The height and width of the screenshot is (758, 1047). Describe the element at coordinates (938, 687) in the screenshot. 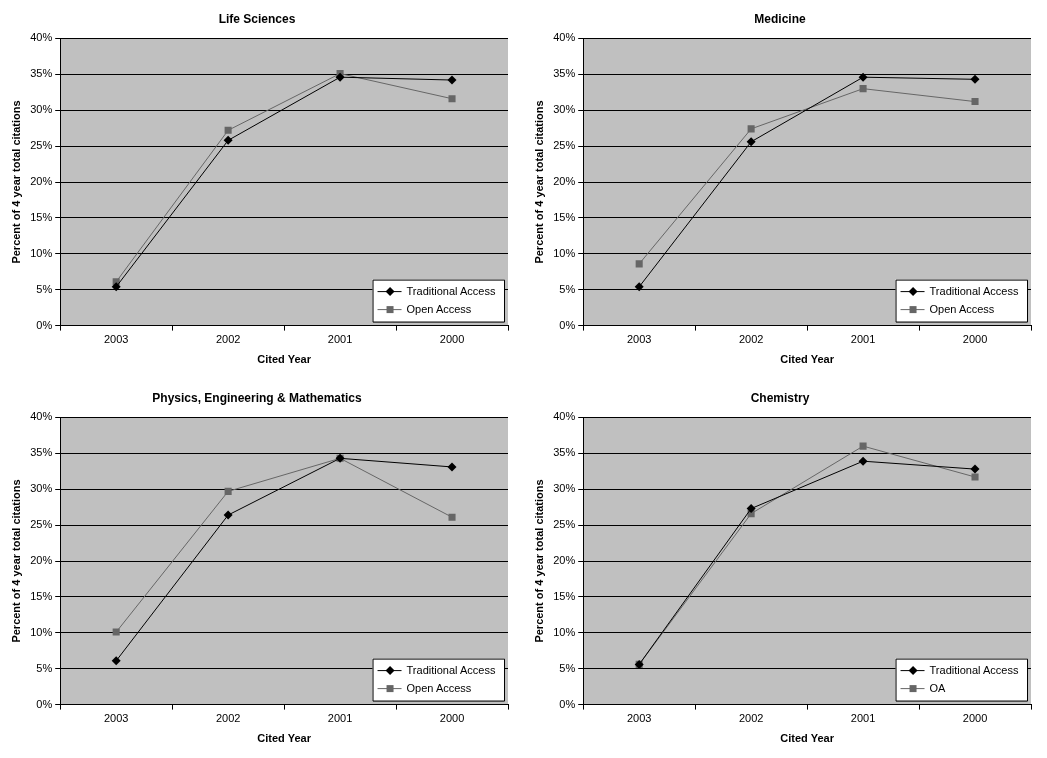

I see `legend-label: OA` at that location.